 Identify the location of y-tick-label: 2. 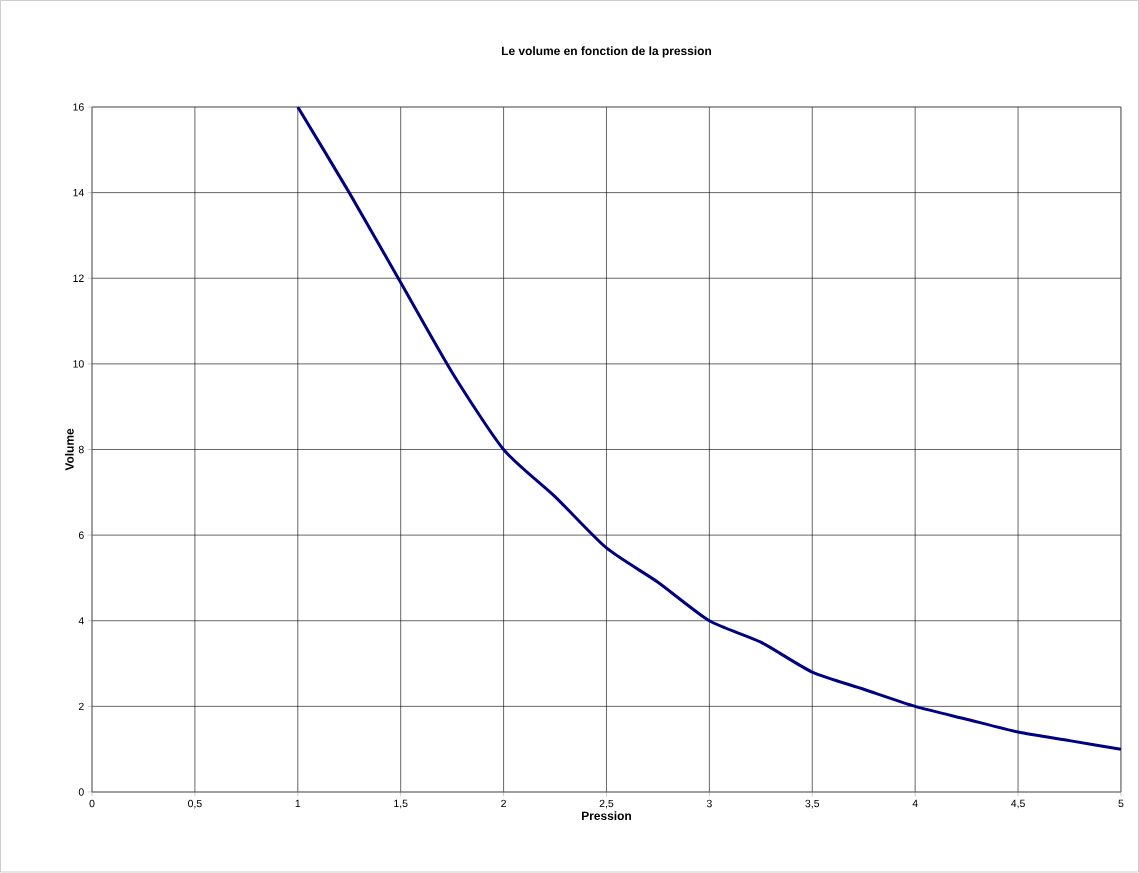
(81, 706).